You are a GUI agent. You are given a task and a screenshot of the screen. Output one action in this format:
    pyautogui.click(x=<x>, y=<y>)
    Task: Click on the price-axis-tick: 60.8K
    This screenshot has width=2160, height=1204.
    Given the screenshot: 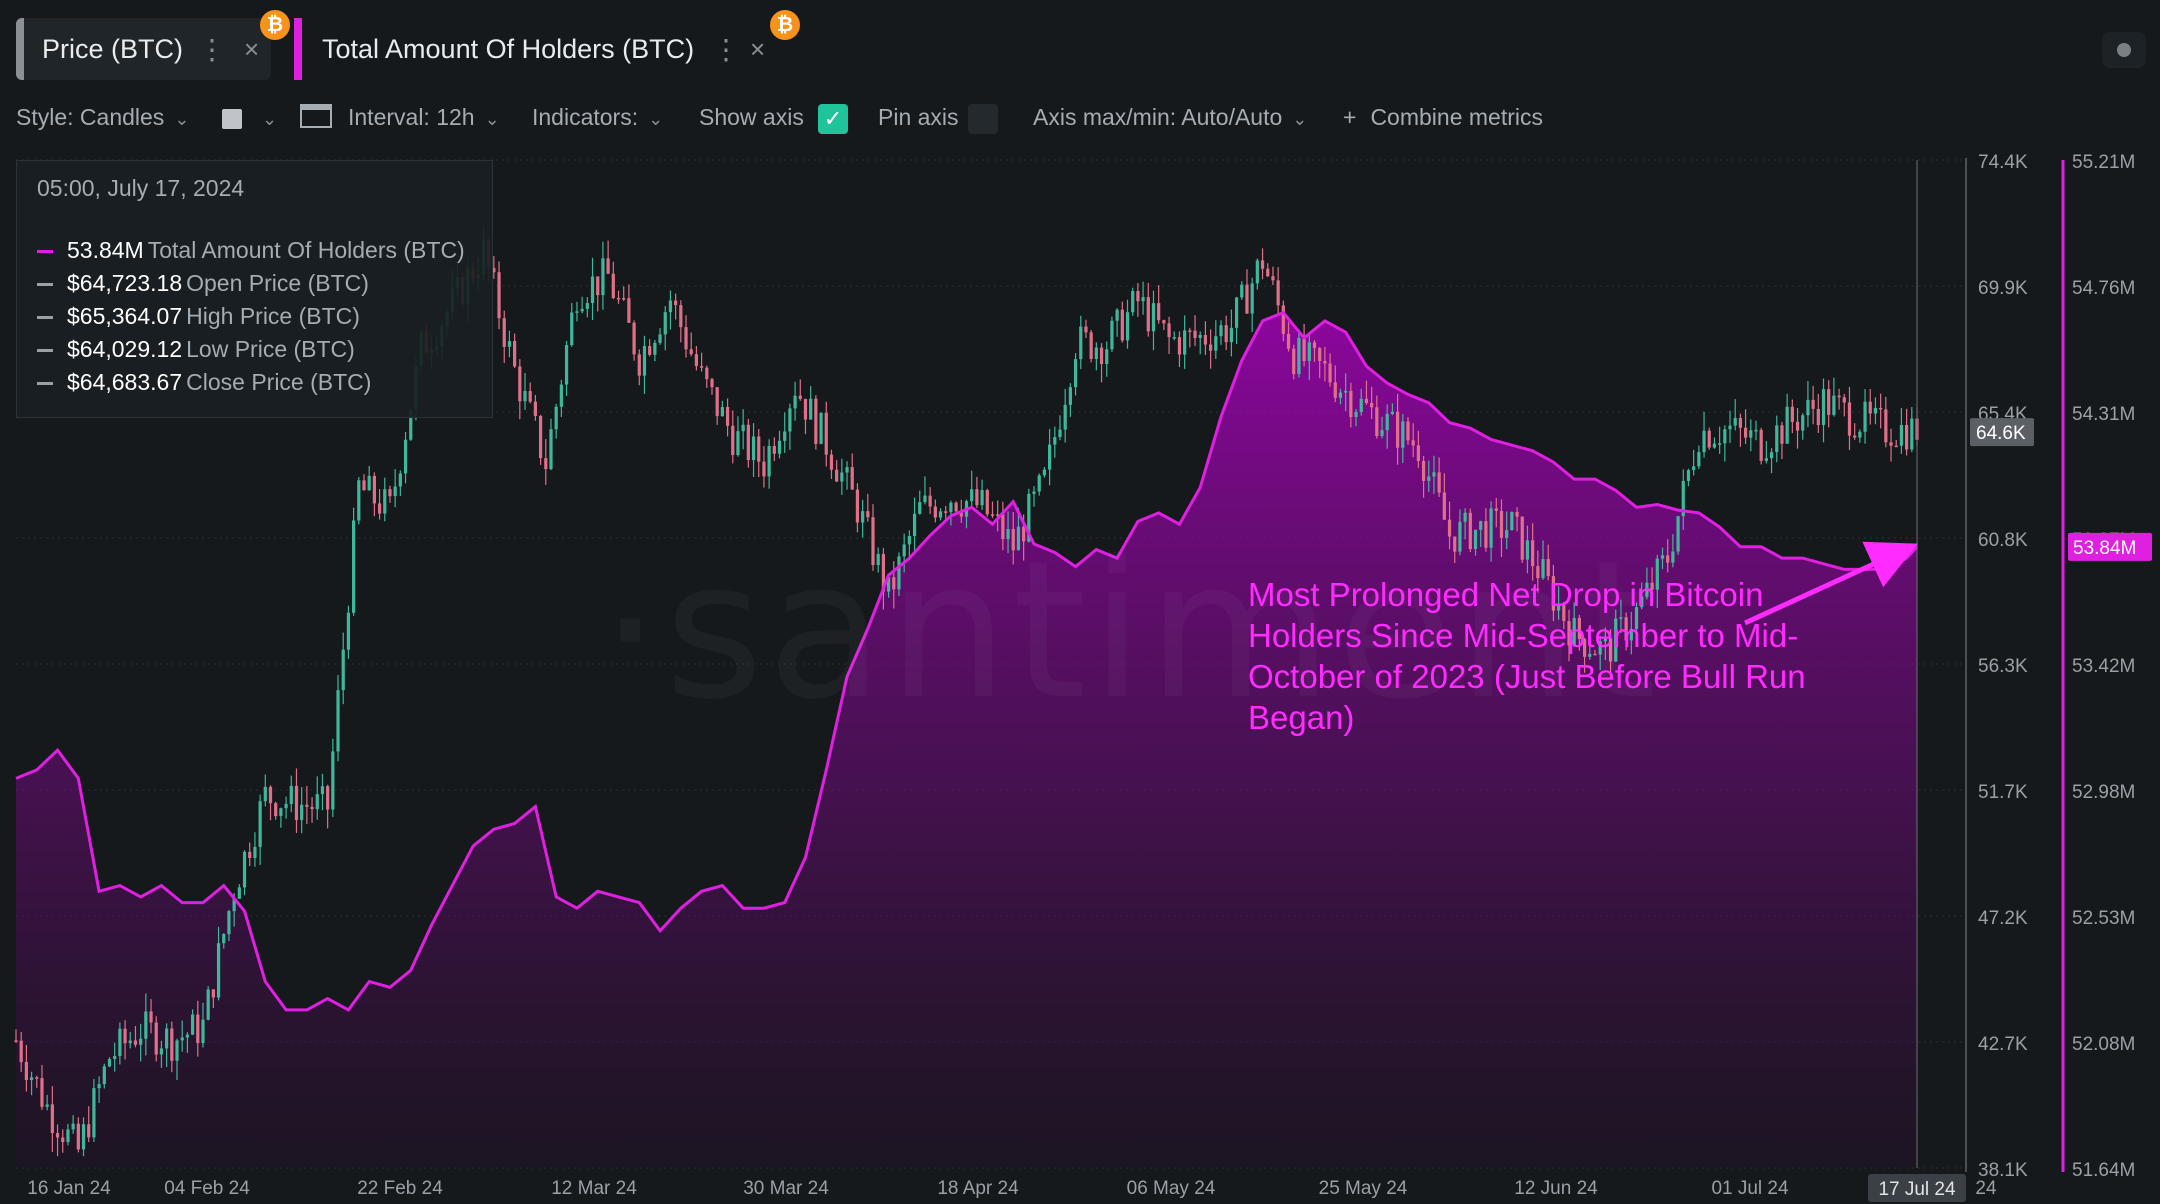 What is the action you would take?
    pyautogui.click(x=2003, y=540)
    